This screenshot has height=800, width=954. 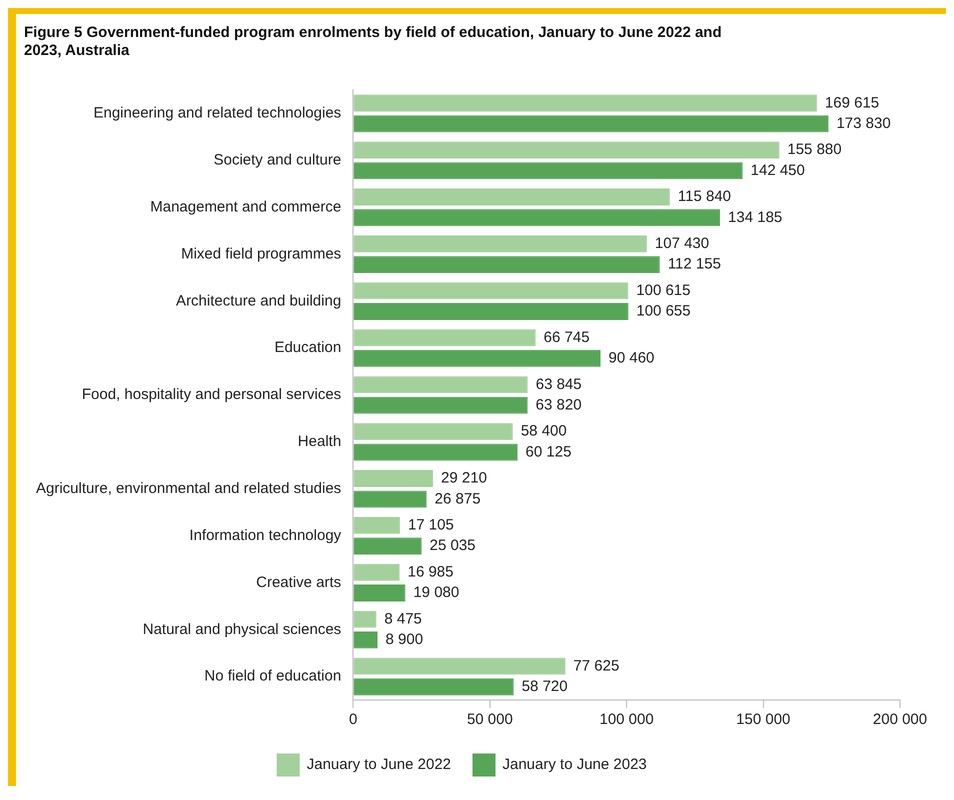 I want to click on y-tick-label: Information technology, so click(x=265, y=535).